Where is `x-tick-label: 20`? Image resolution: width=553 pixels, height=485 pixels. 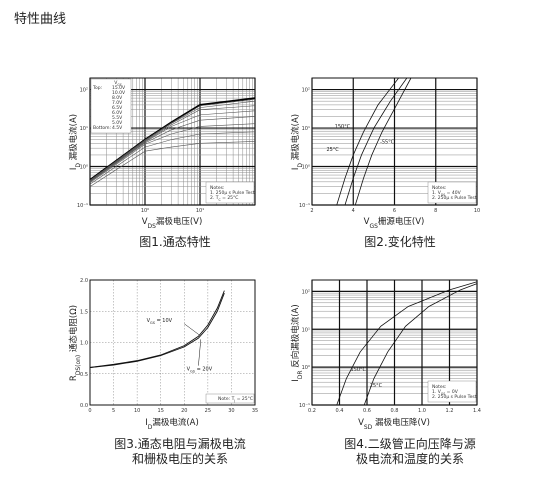 x-tick-label: 20 is located at coordinates (184, 411).